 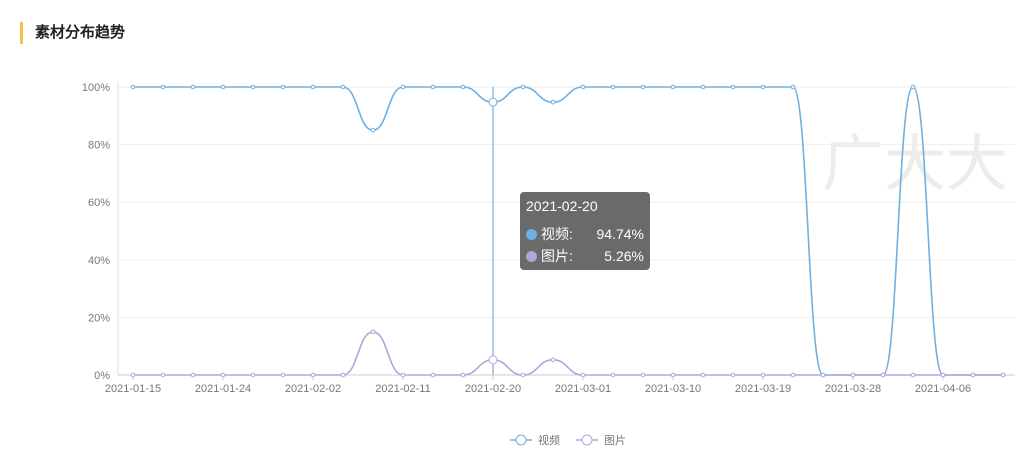 What do you see at coordinates (96, 88) in the screenshot?
I see `y-tick-label: 100%` at bounding box center [96, 88].